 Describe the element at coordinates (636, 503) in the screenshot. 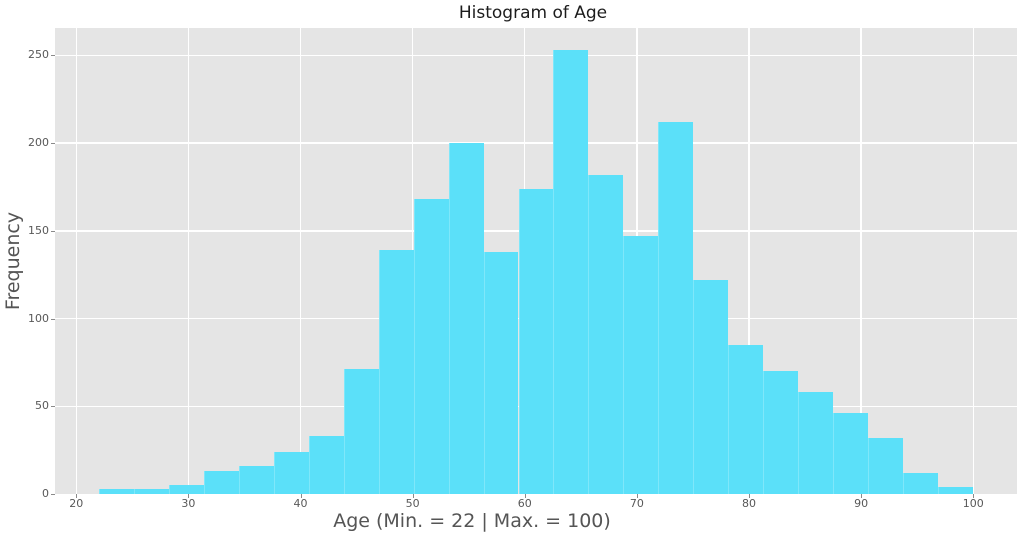

I see `x-tick-label: 70` at that location.